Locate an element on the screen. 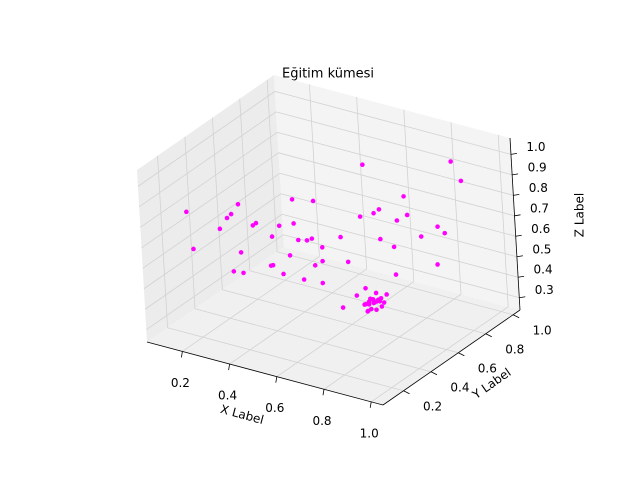 Image resolution: width=640 pixels, height=480 pixels. x-tick-label: 0.8 is located at coordinates (321, 421).